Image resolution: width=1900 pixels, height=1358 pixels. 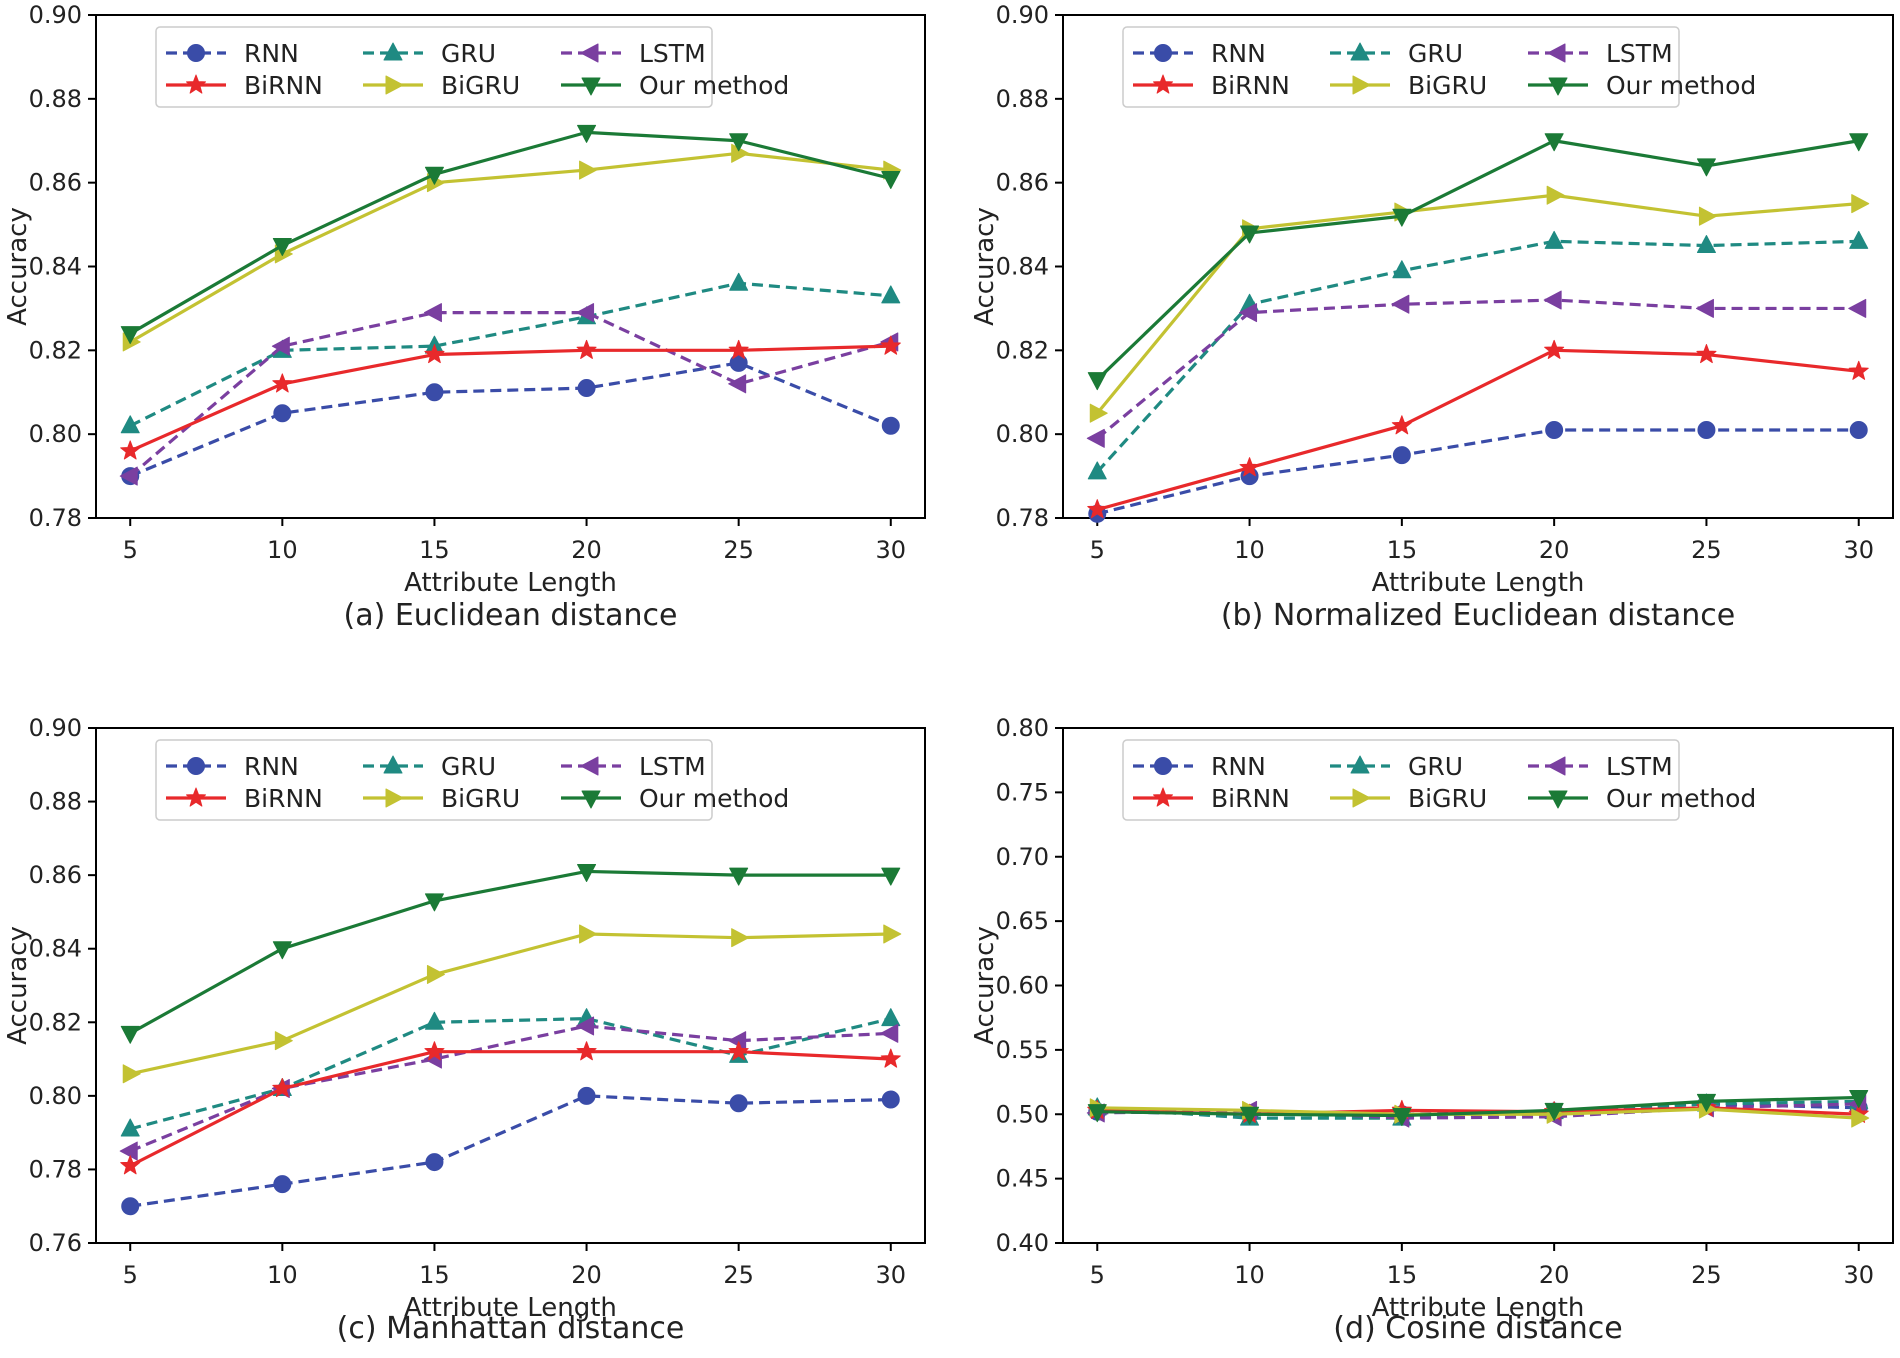 I want to click on x-tick-label: 10, so click(x=1249, y=1275).